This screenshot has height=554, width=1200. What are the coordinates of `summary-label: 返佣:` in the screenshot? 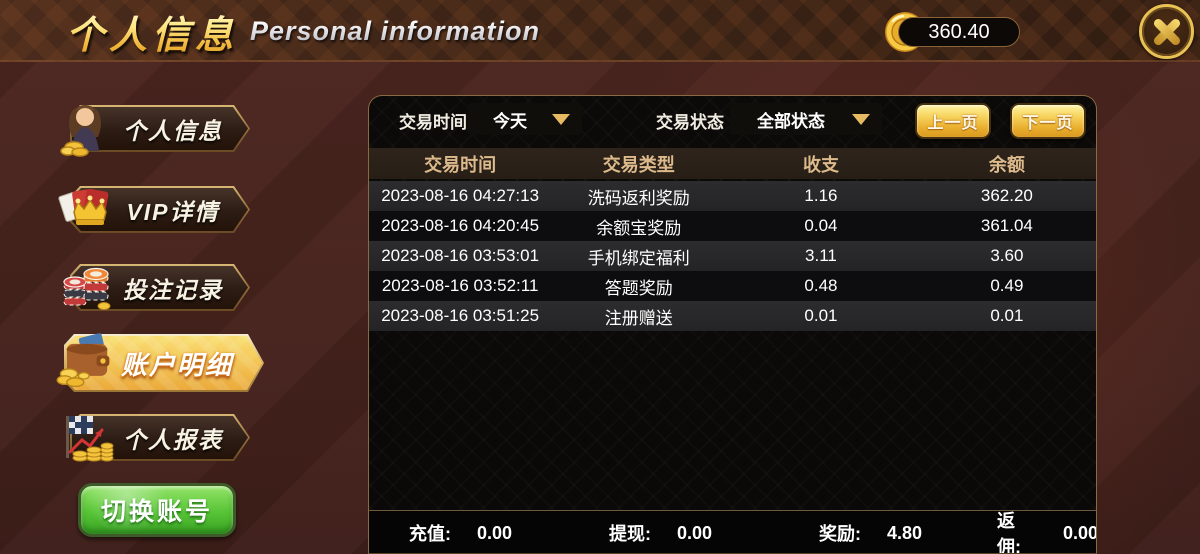 It's located at (1009, 532).